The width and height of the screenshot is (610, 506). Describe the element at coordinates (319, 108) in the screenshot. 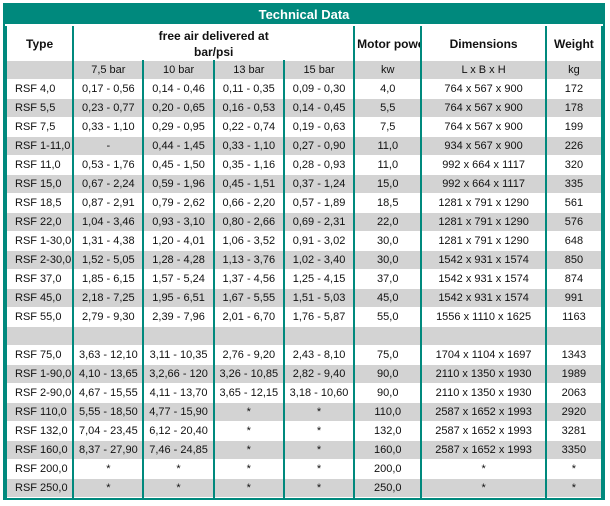

I see `value-cell: 0,14 - 0,45` at that location.